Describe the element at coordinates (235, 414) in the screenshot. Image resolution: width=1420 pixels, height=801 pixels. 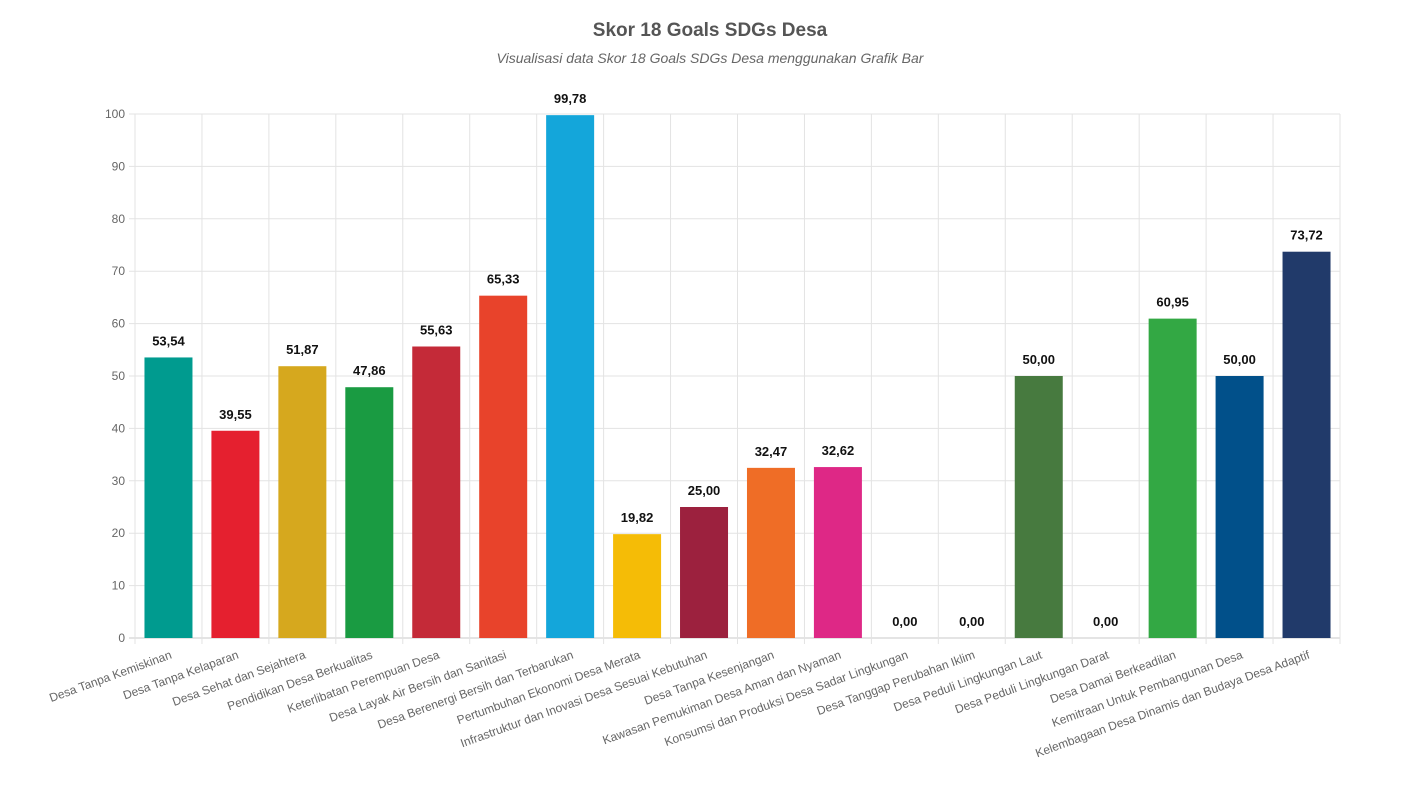
I see `data-label: 39,55` at that location.